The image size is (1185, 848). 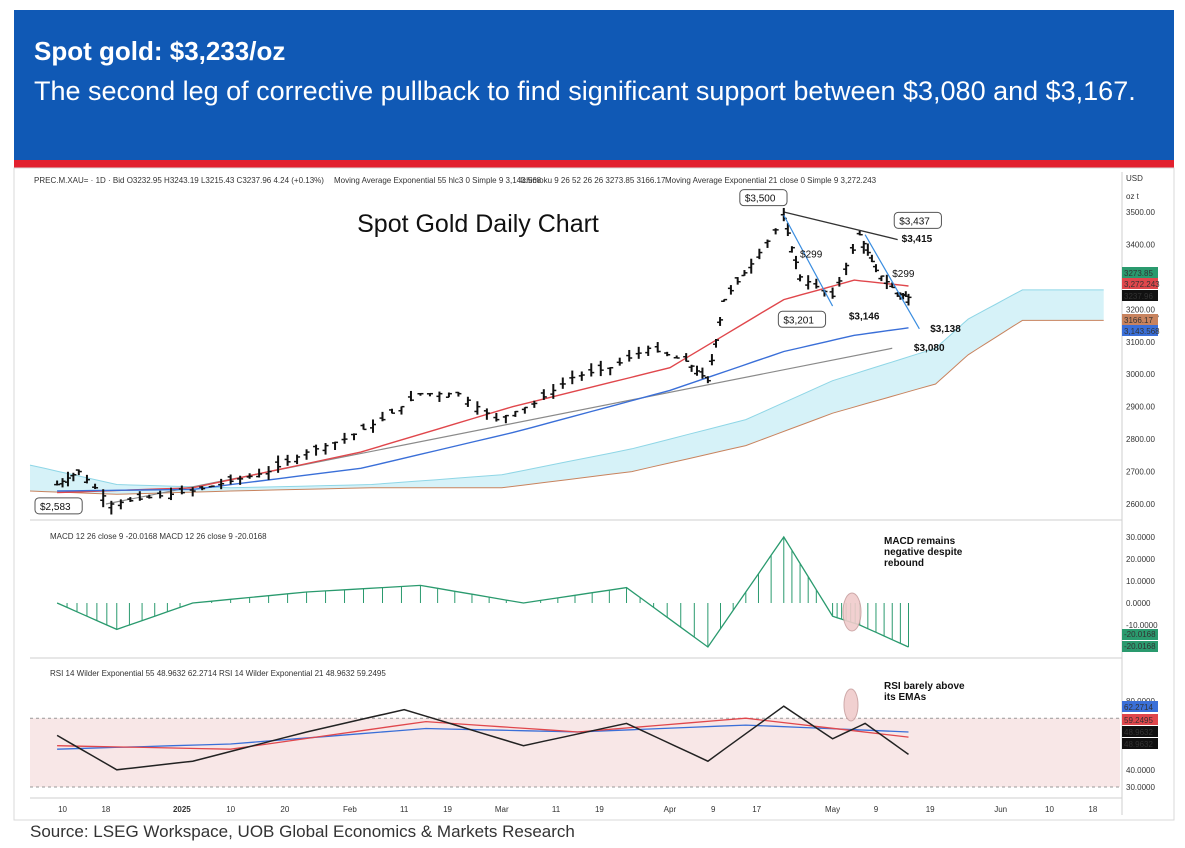 What do you see at coordinates (670, 809) in the screenshot?
I see `x-tick-label: Apr` at bounding box center [670, 809].